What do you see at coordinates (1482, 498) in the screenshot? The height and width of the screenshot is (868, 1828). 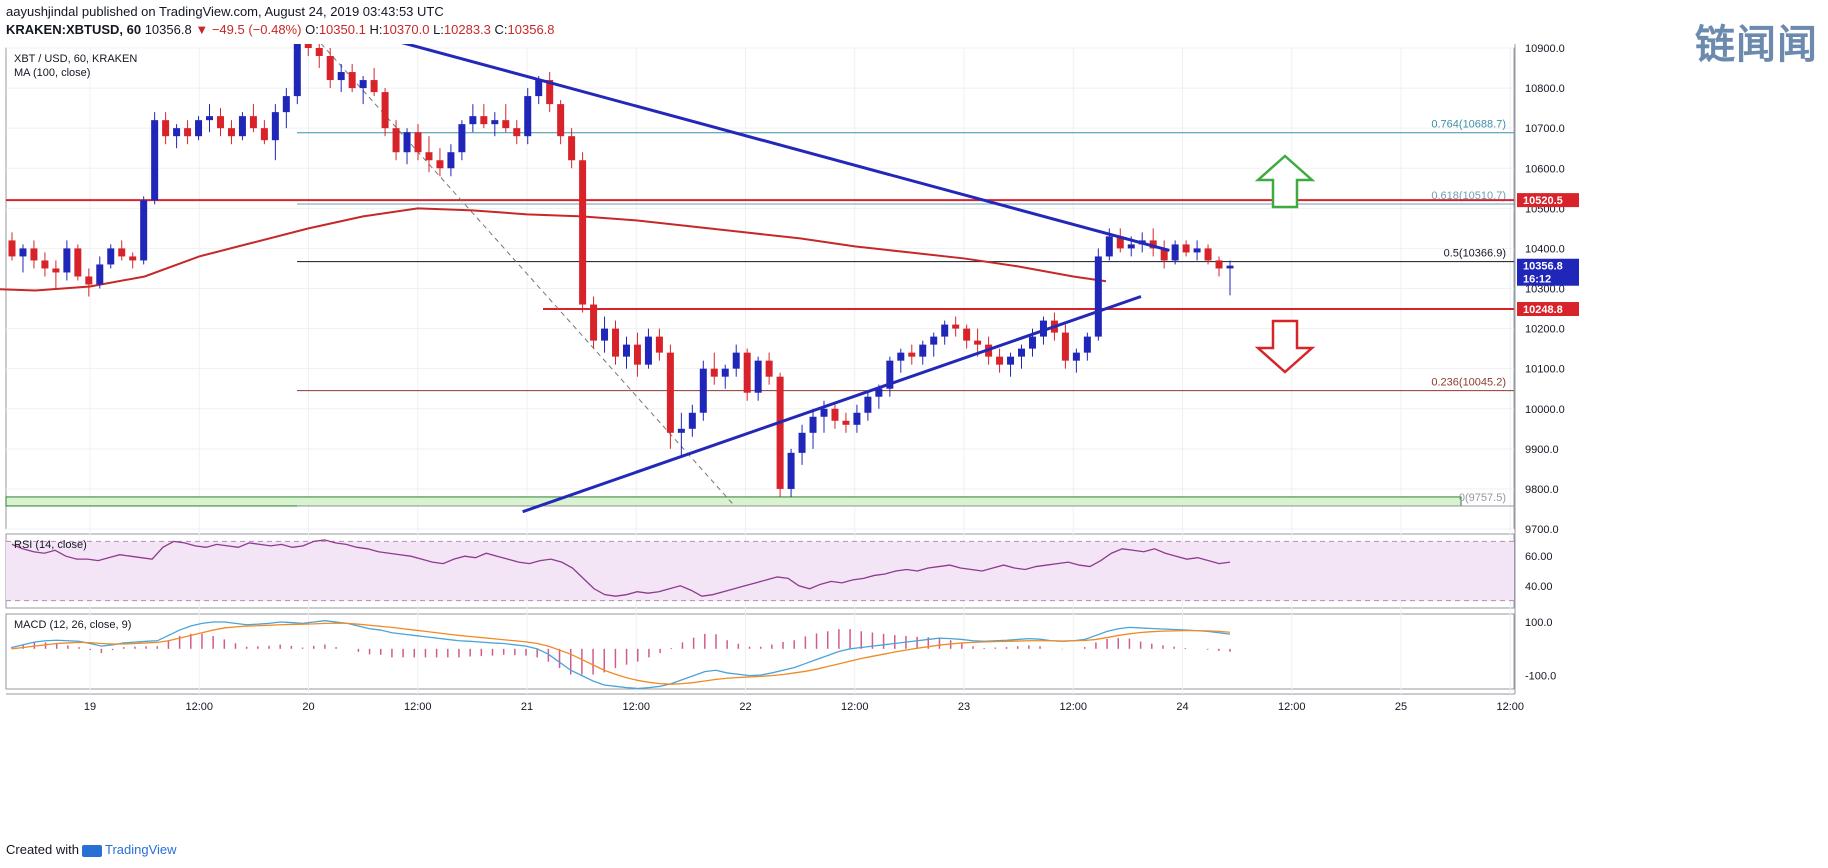 I see `fib-level-label: 0(9757.5)` at bounding box center [1482, 498].